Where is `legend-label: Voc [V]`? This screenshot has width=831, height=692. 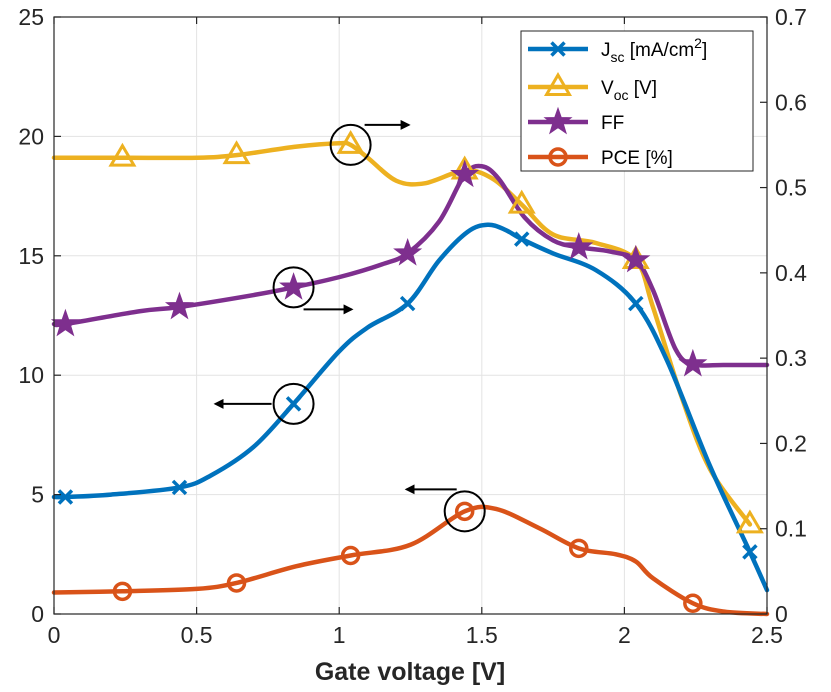 legend-label: Voc [V] is located at coordinates (629, 90).